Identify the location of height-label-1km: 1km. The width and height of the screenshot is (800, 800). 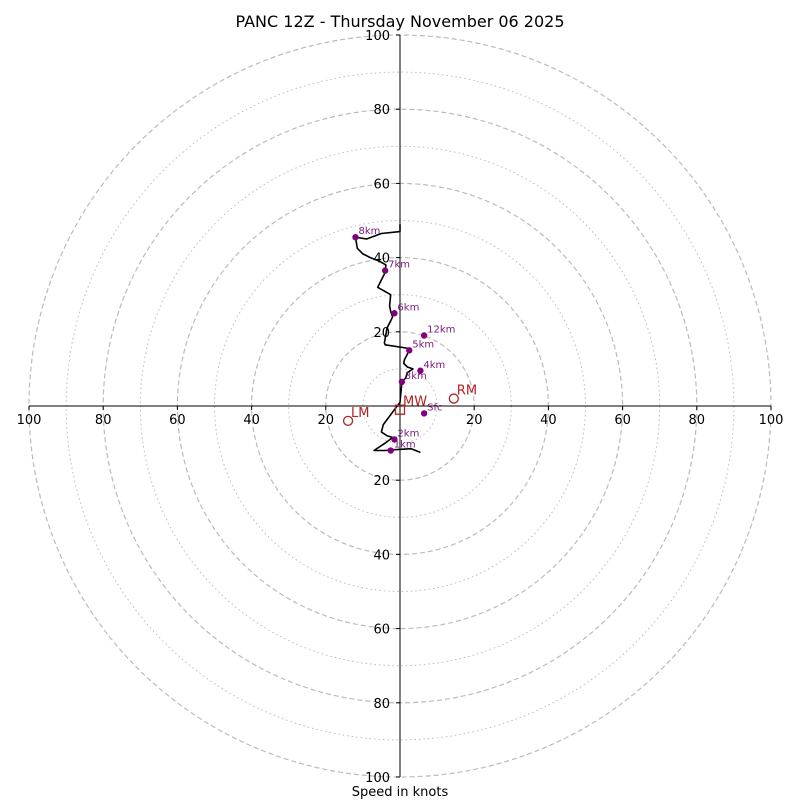
(405, 445).